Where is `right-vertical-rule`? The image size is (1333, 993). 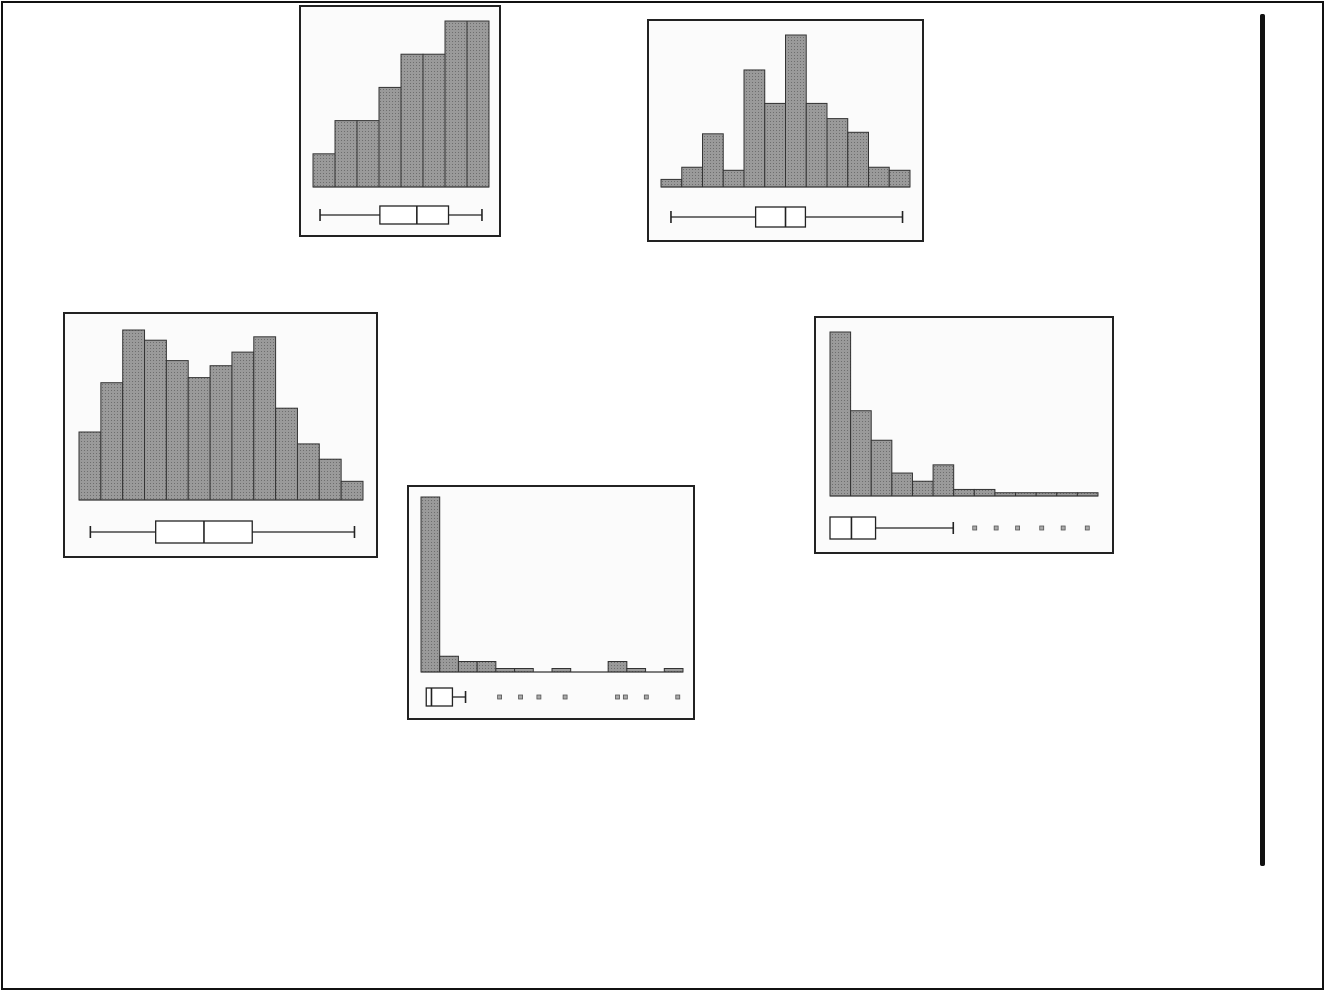 right-vertical-rule is located at coordinates (1262, 440).